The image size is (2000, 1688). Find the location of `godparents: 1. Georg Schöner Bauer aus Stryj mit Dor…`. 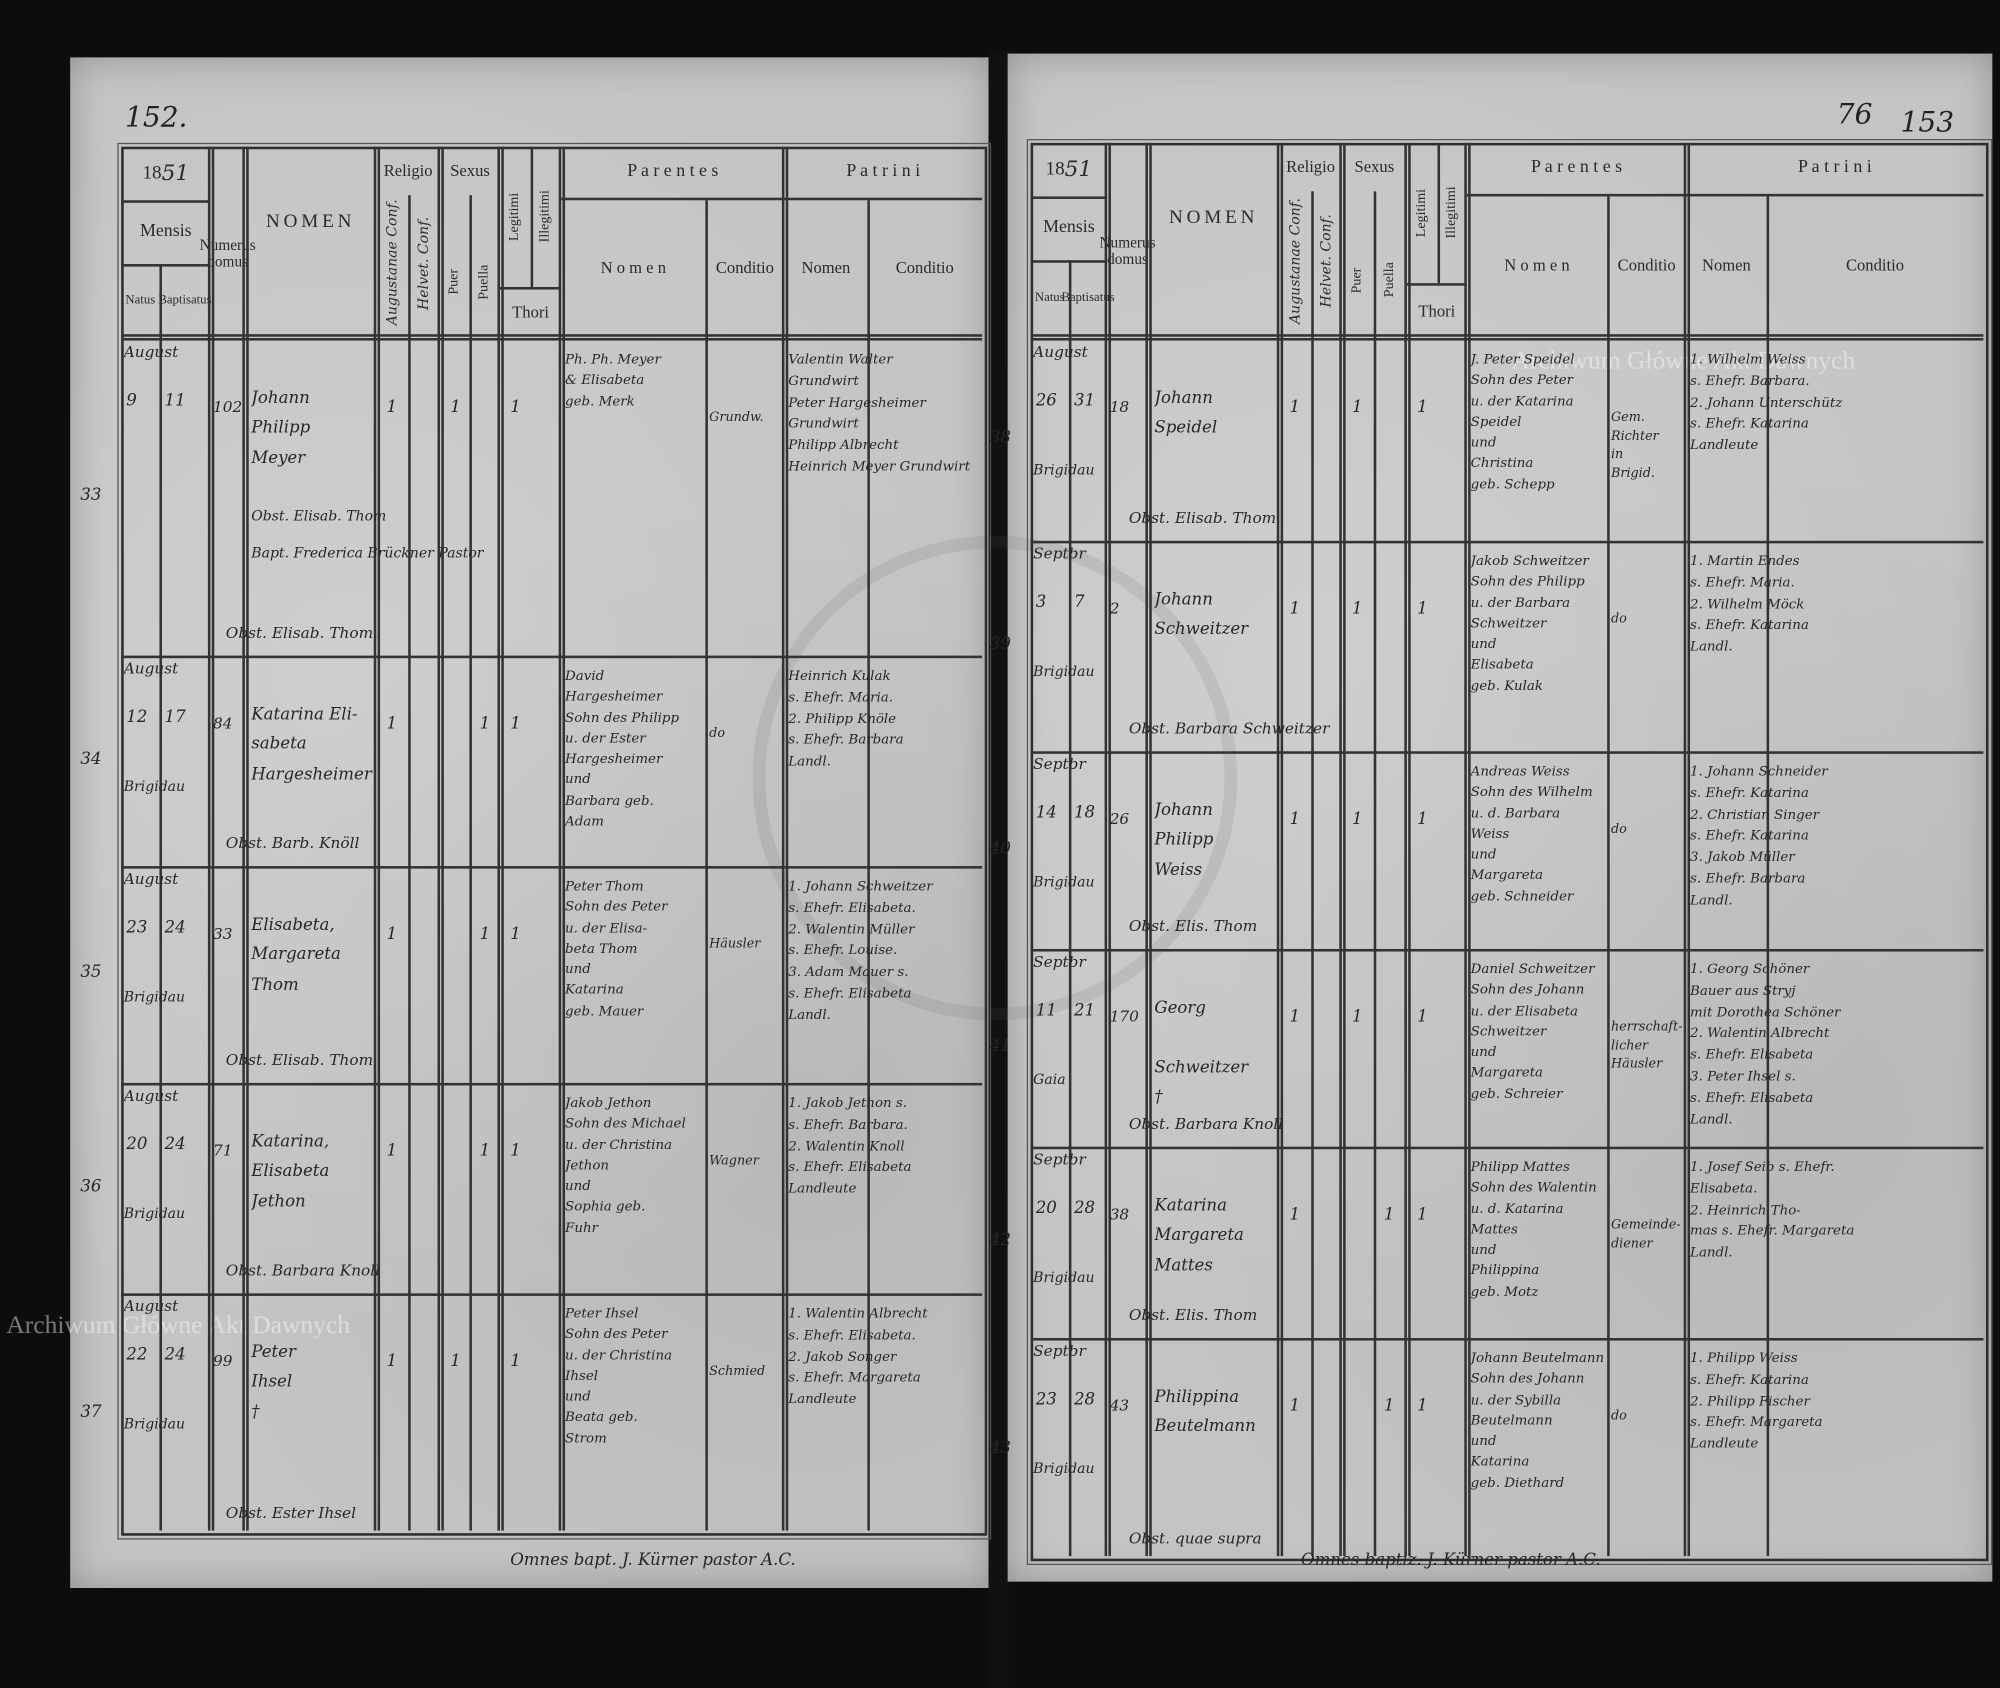

godparents: 1. Georg Schöner Bauer aus Stryj mit Dor… is located at coordinates (1765, 1044).